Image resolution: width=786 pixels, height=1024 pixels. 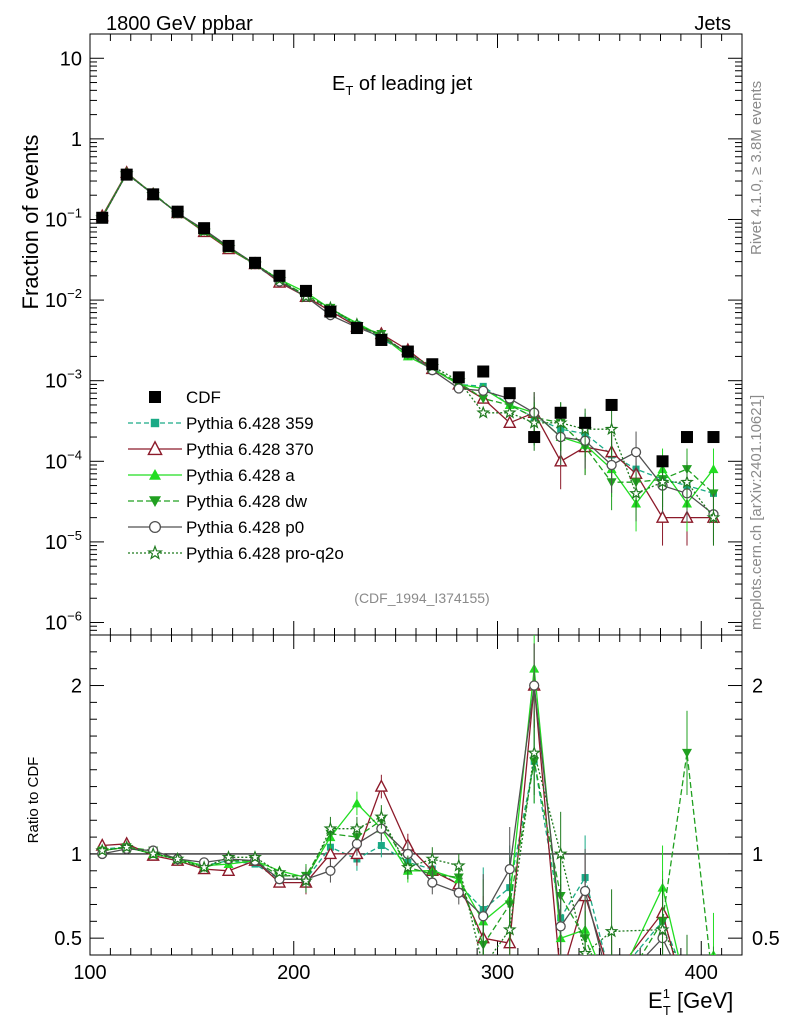 What do you see at coordinates (74, 374) in the screenshot?
I see `y-tick-exponent: −3` at bounding box center [74, 374].